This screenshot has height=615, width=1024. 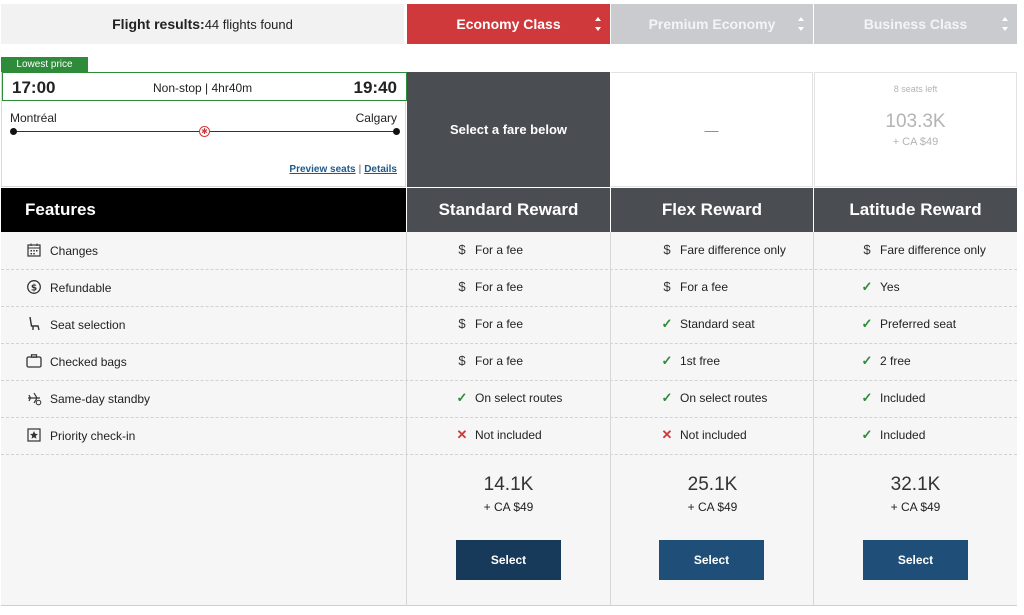 I want to click on details-link: Details, so click(x=380, y=169).